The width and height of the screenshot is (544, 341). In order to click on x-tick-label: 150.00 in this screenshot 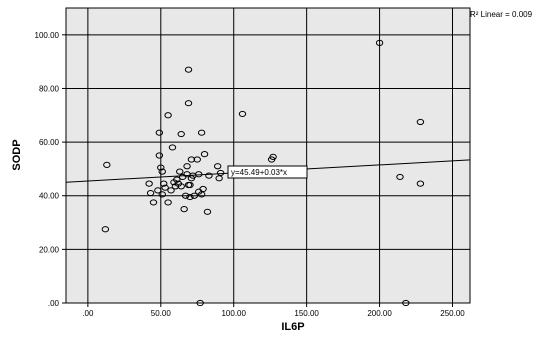, I will do `click(306, 313)`.